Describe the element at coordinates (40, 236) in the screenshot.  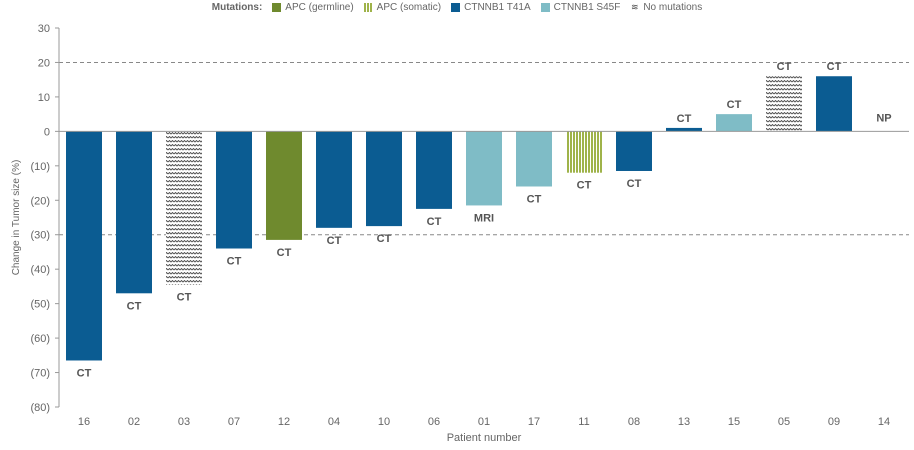
I see `y-tick-label: (30)` at that location.